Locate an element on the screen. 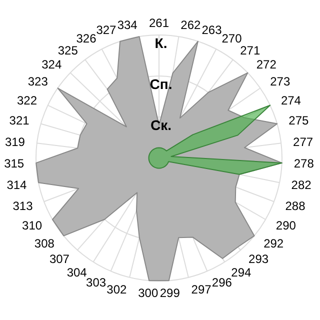 This screenshot has width=320, height=320. spoke-label: 290 is located at coordinates (286, 225).